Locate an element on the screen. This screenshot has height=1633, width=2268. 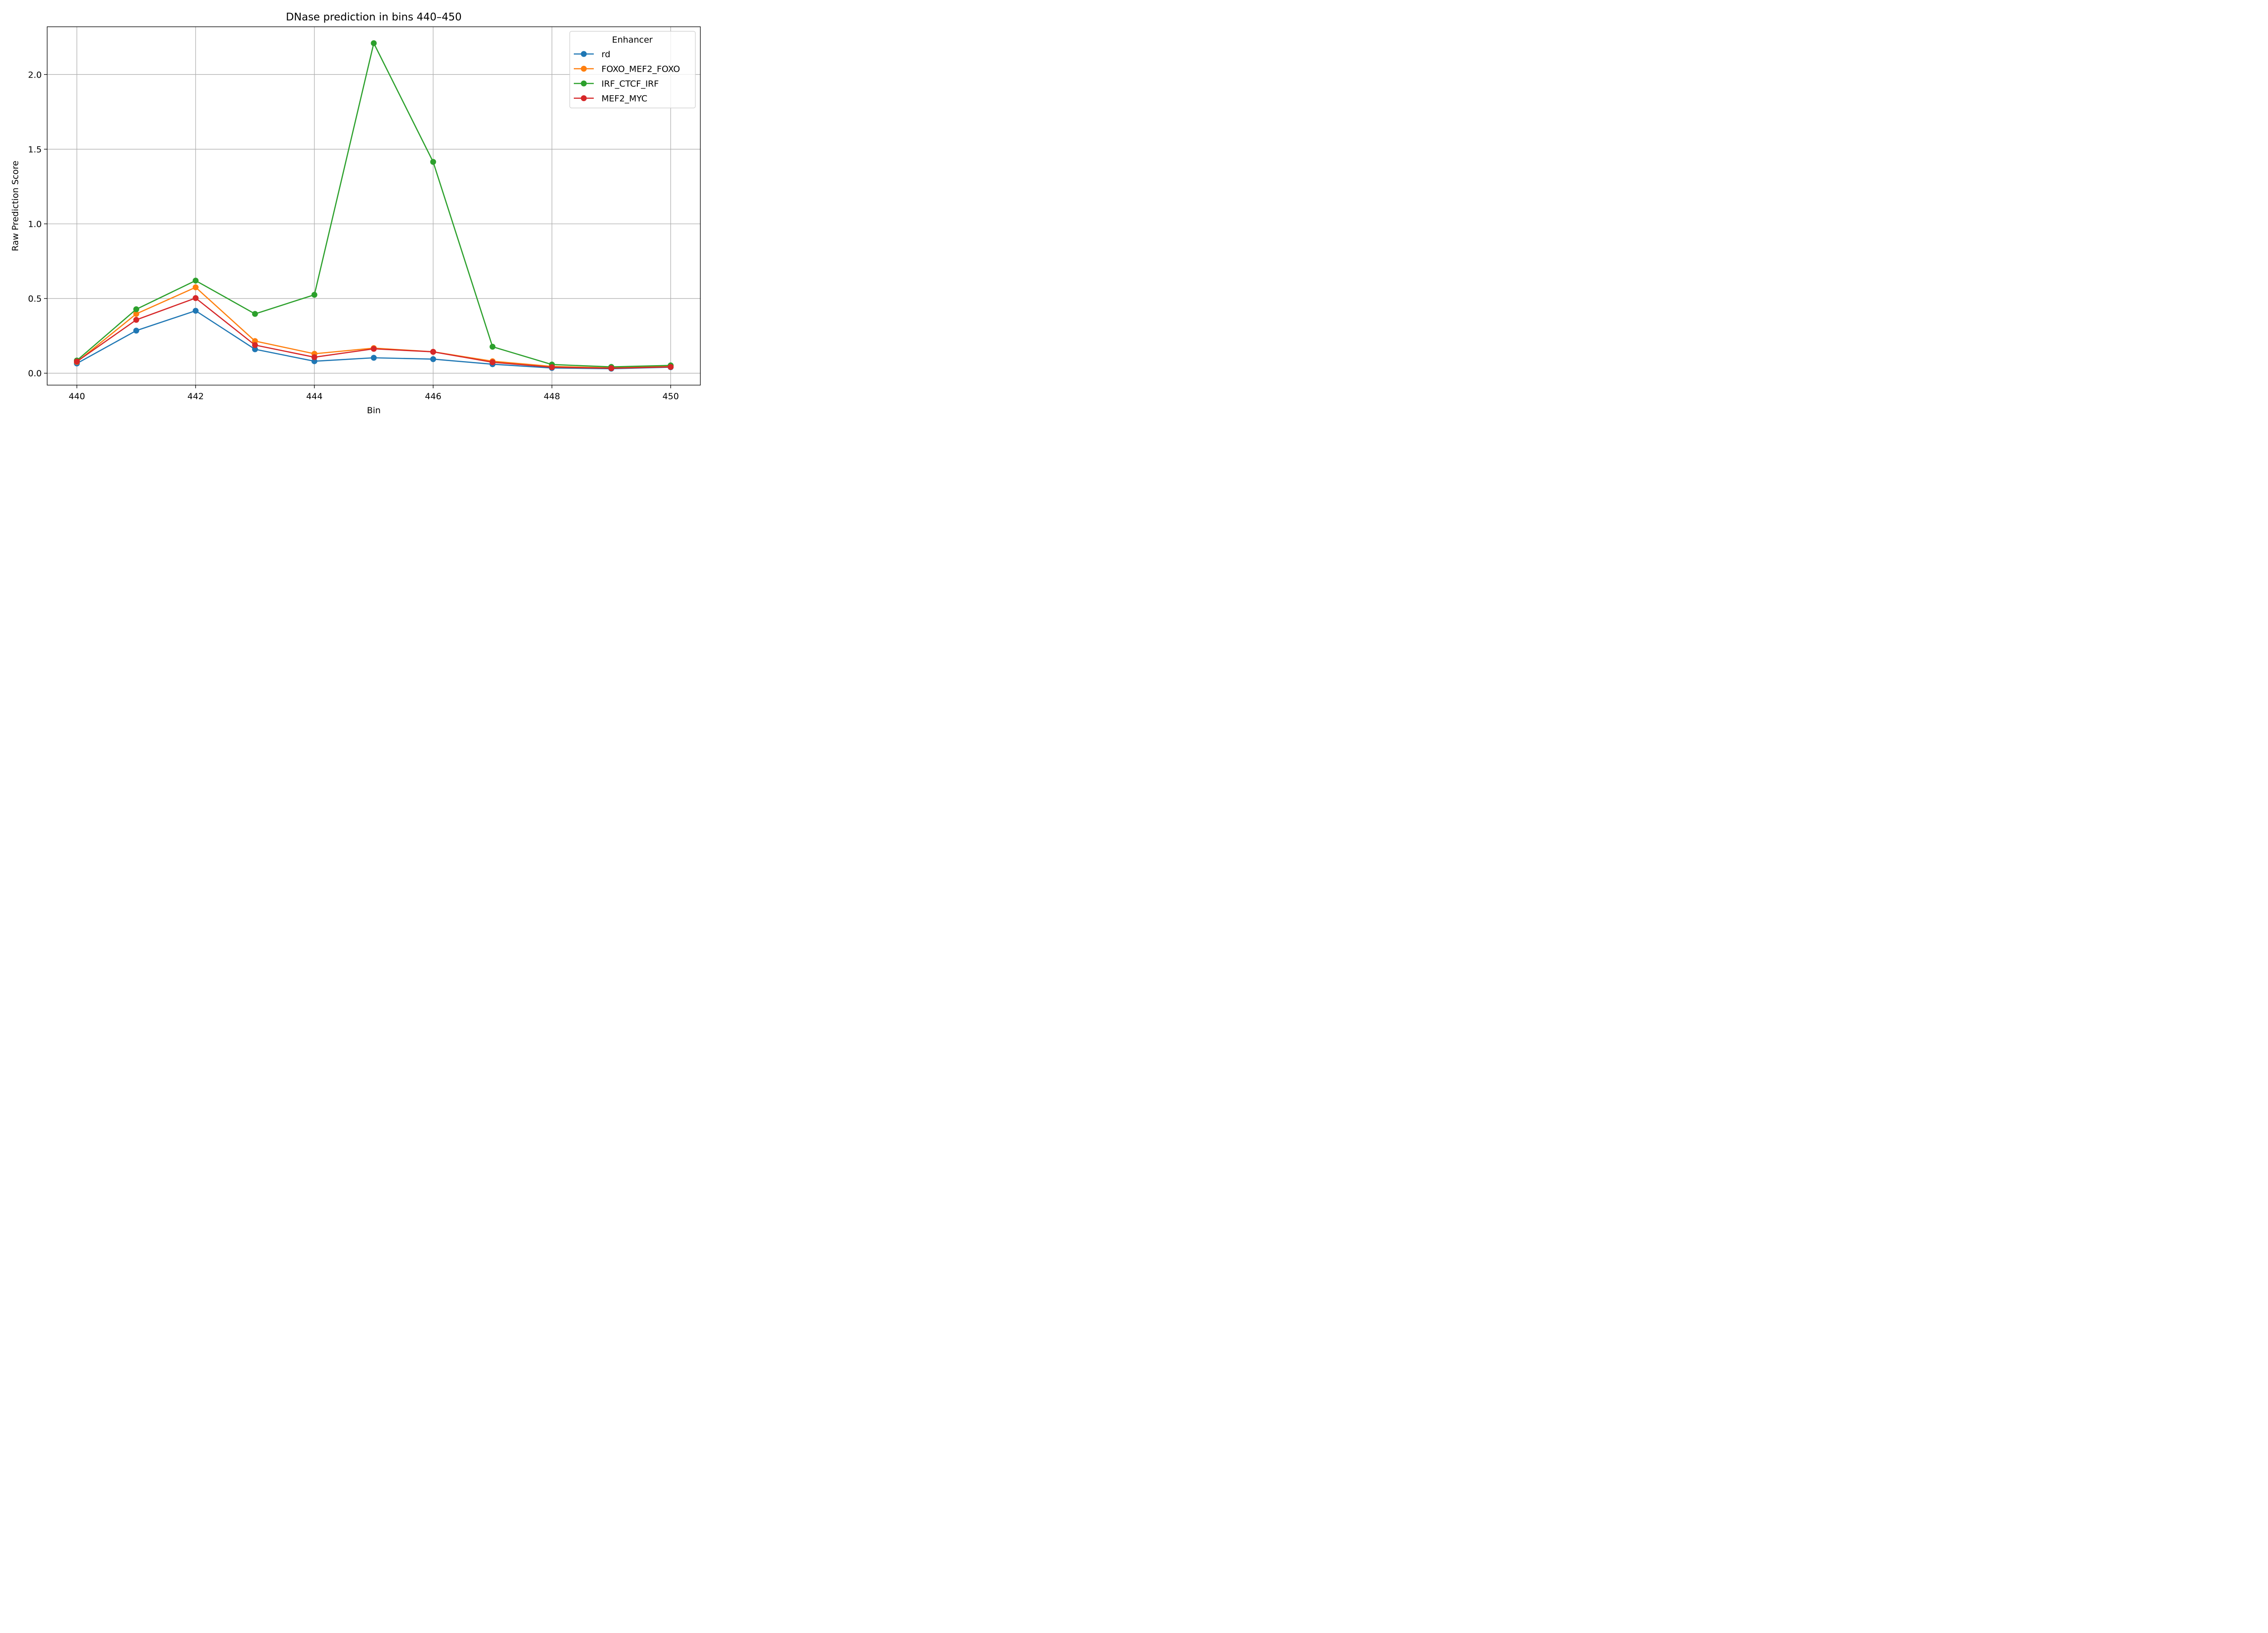
series-group is located at coordinates (374, 206).